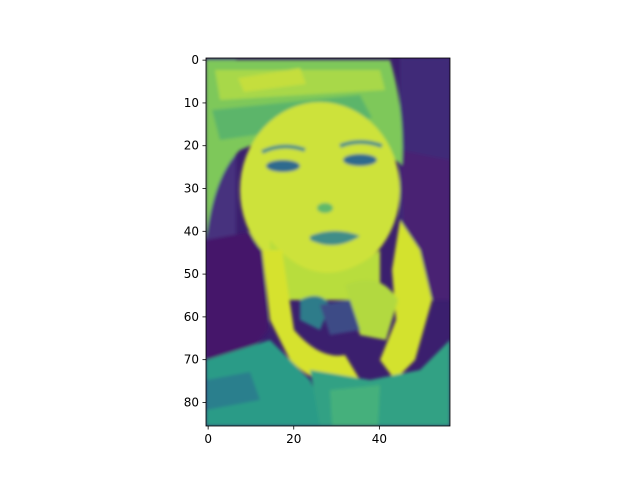  What do you see at coordinates (268, 383) in the screenshot?
I see `shirt-left` at bounding box center [268, 383].